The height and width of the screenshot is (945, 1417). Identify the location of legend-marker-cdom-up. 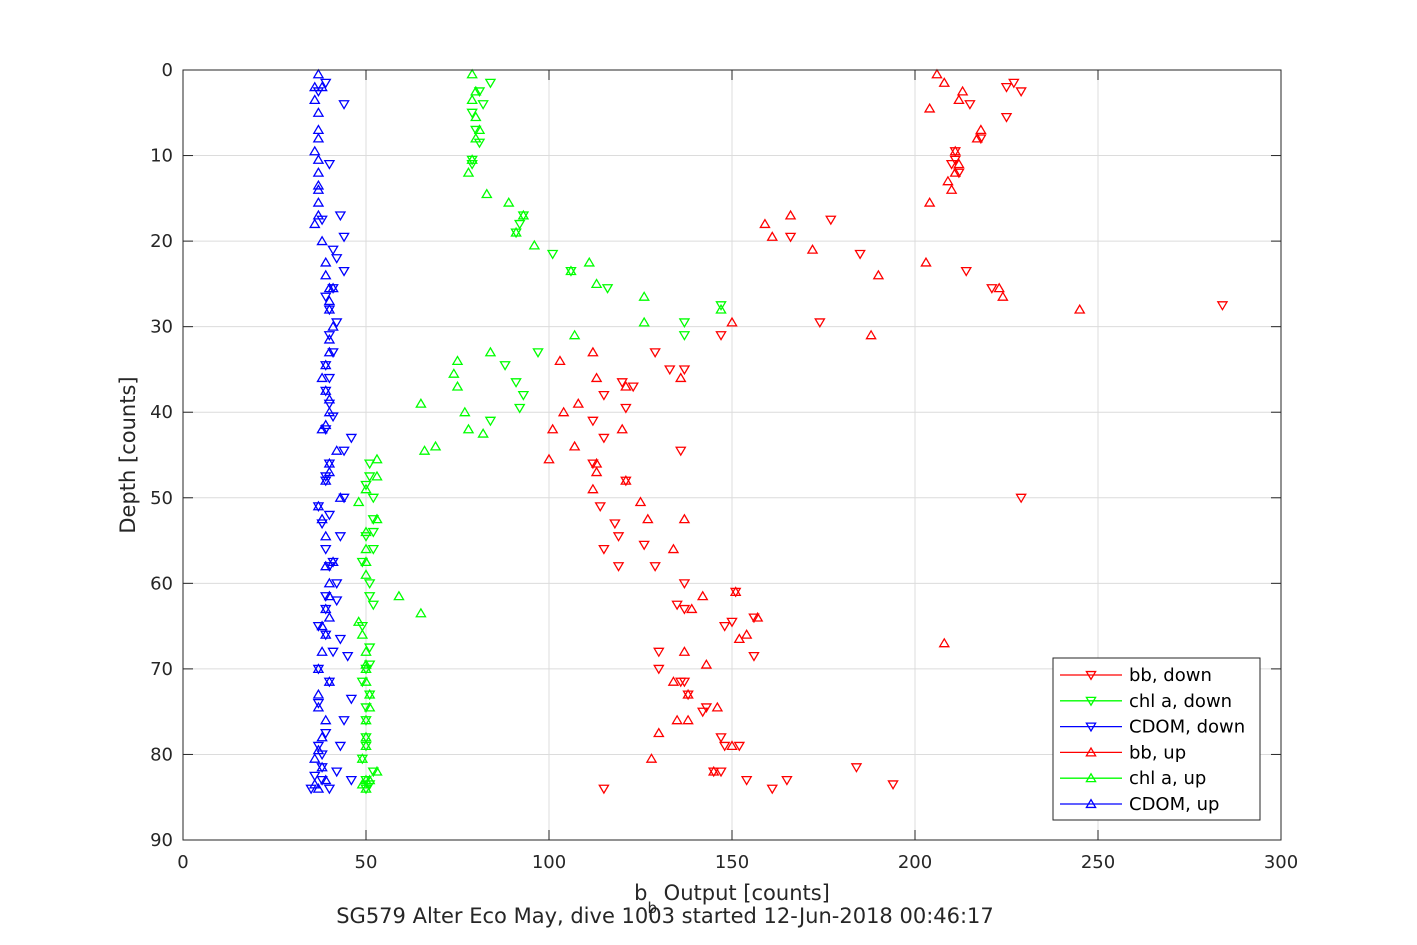
(1091, 803).